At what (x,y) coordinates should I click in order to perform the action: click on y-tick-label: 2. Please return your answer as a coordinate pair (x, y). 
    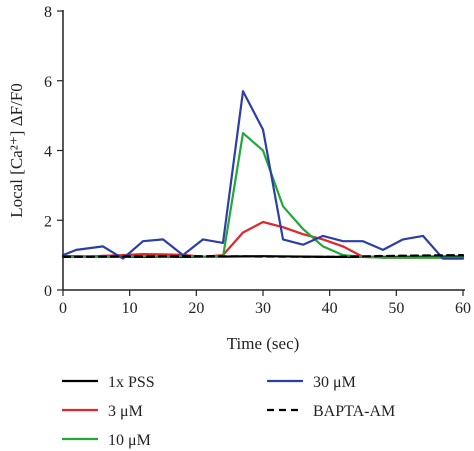
    Looking at the image, I should click on (48, 221).